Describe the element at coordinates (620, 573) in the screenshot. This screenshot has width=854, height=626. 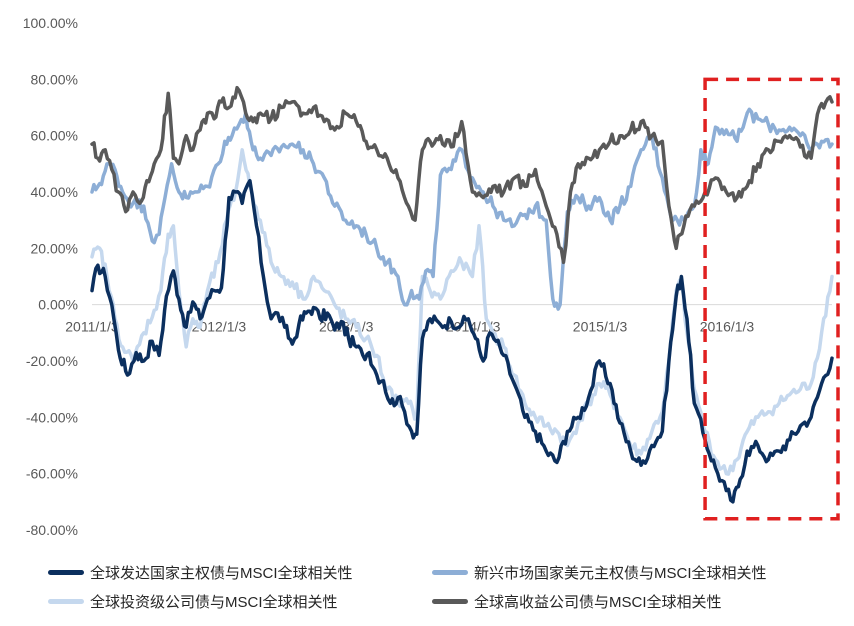
I see `legend-label: 新兴市场国家美元主权债与MSCI全球相关性` at that location.